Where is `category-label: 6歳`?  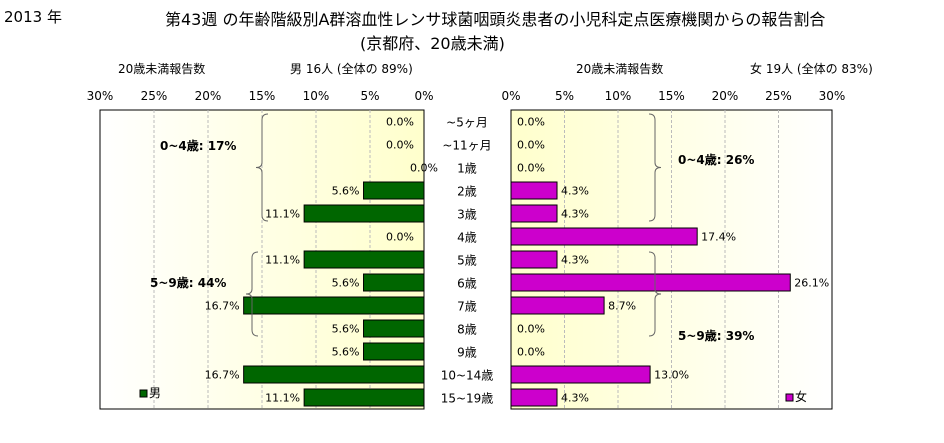 category-label: 6歳 is located at coordinates (467, 284).